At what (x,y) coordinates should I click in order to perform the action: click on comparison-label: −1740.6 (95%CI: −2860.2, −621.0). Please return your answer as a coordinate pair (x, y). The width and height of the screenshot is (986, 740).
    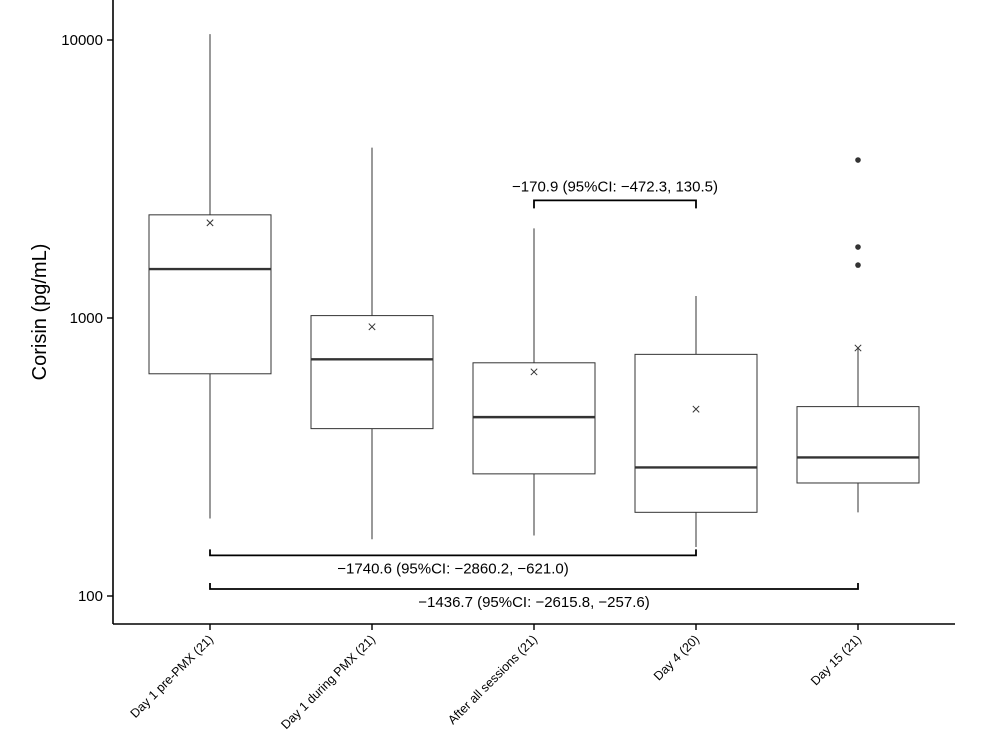
    Looking at the image, I should click on (452, 568).